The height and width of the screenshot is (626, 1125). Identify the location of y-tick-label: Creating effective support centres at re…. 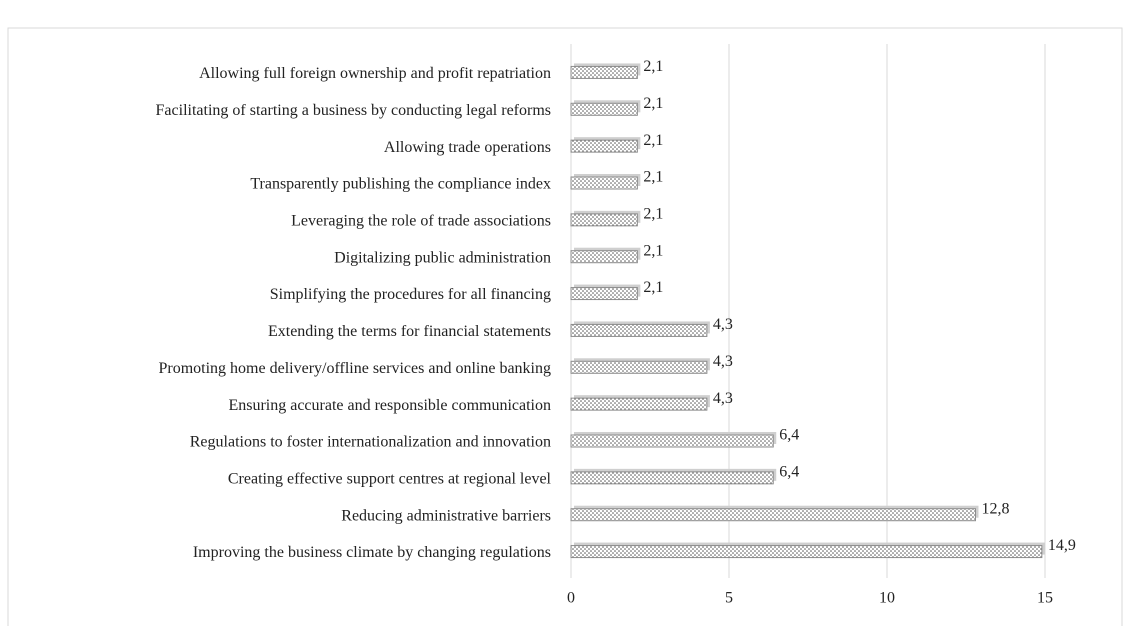
(390, 479).